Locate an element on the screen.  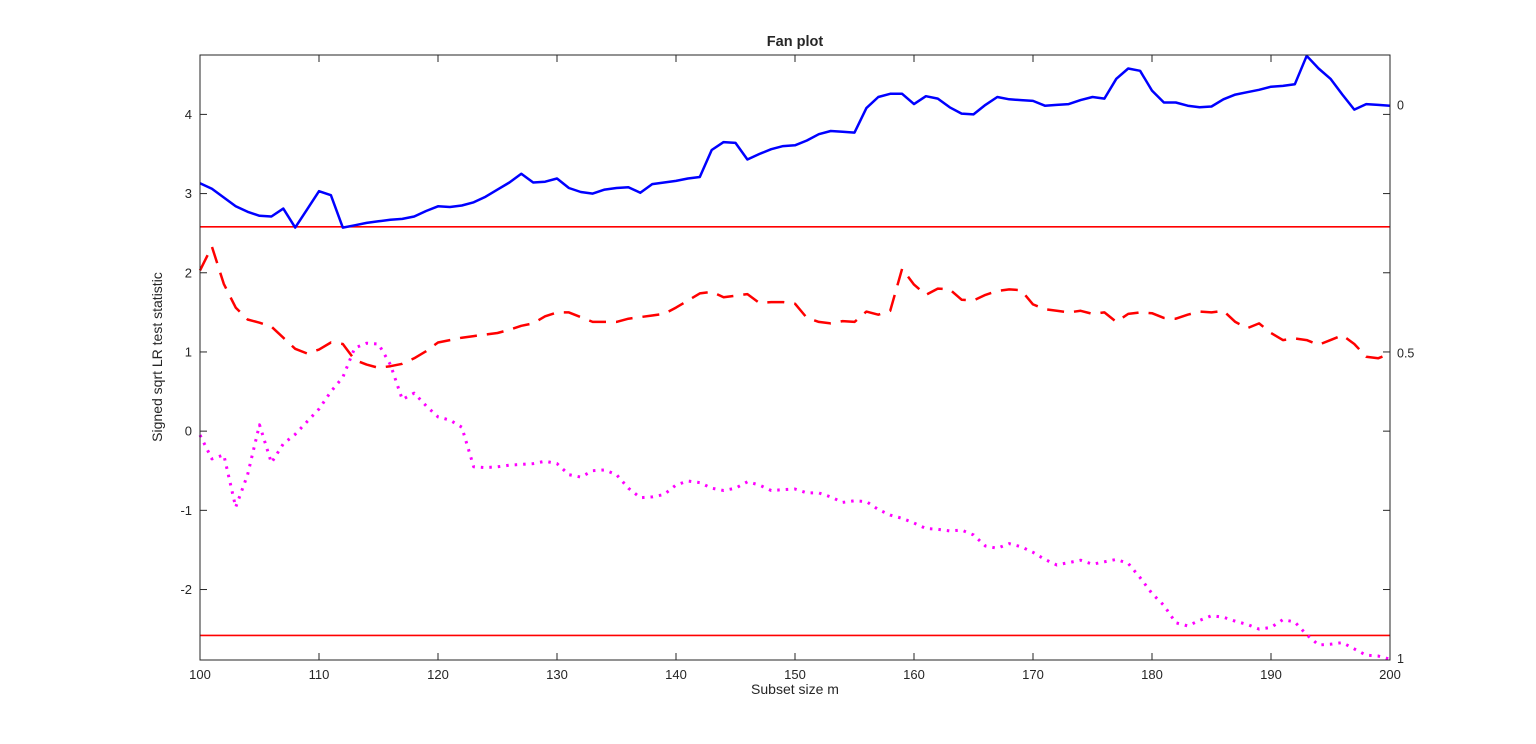
chart-title: Fan plot is located at coordinates (795, 42).